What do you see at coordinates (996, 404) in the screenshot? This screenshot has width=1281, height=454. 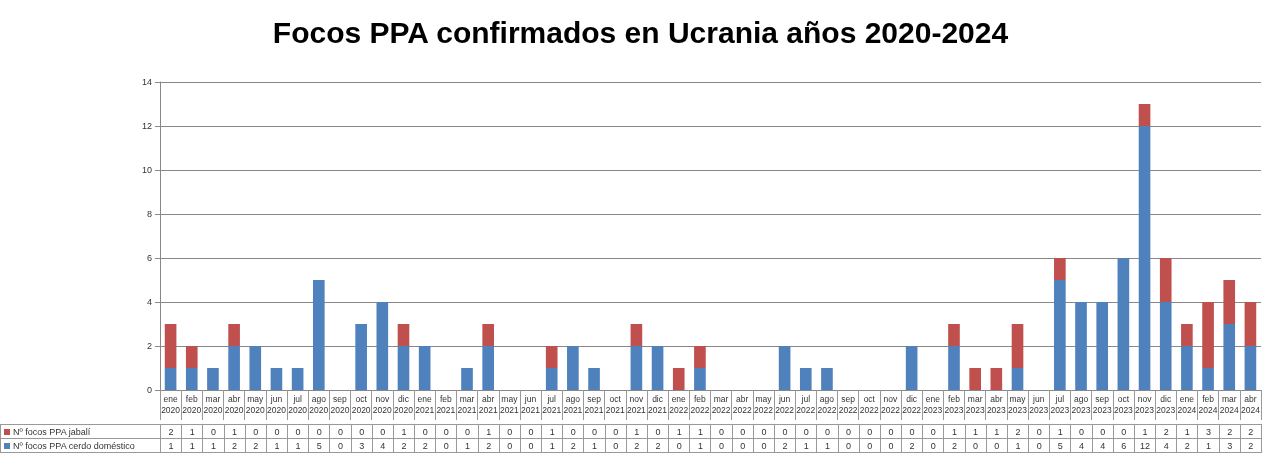 I see `x-tick-label: abr 2023` at bounding box center [996, 404].